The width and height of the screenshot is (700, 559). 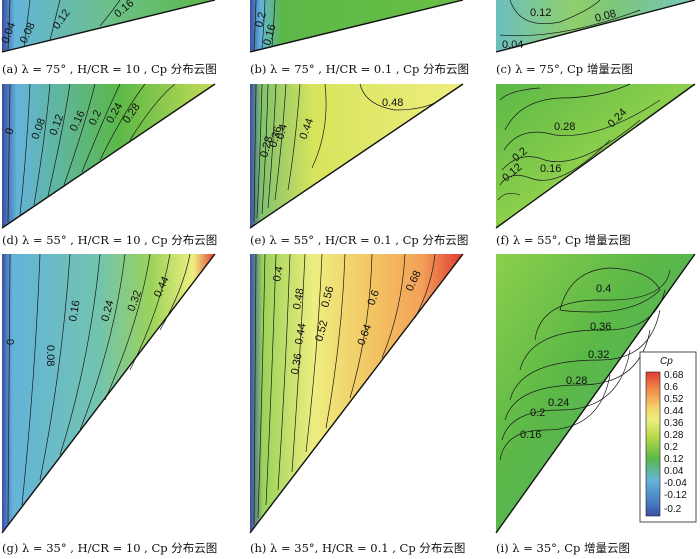 What do you see at coordinates (603, 289) in the screenshot?
I see `panel-i-label: 0.4` at bounding box center [603, 289].